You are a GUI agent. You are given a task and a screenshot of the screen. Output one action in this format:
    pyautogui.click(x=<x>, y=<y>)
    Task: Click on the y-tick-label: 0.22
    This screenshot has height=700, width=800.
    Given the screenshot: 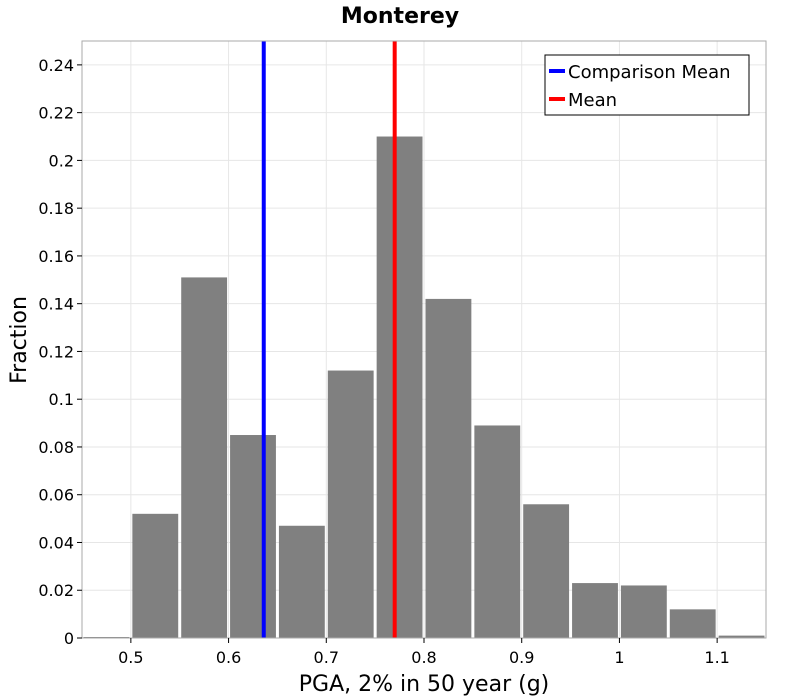 What is the action you would take?
    pyautogui.click(x=56, y=113)
    